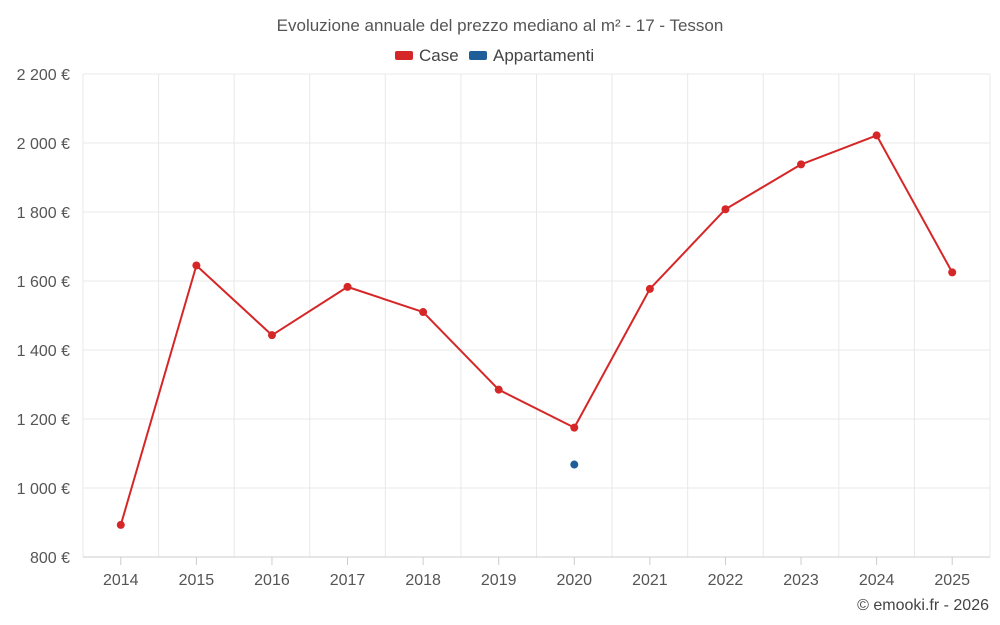  Describe the element at coordinates (43, 144) in the screenshot. I see `y-tick-label: 2 000 €` at that location.